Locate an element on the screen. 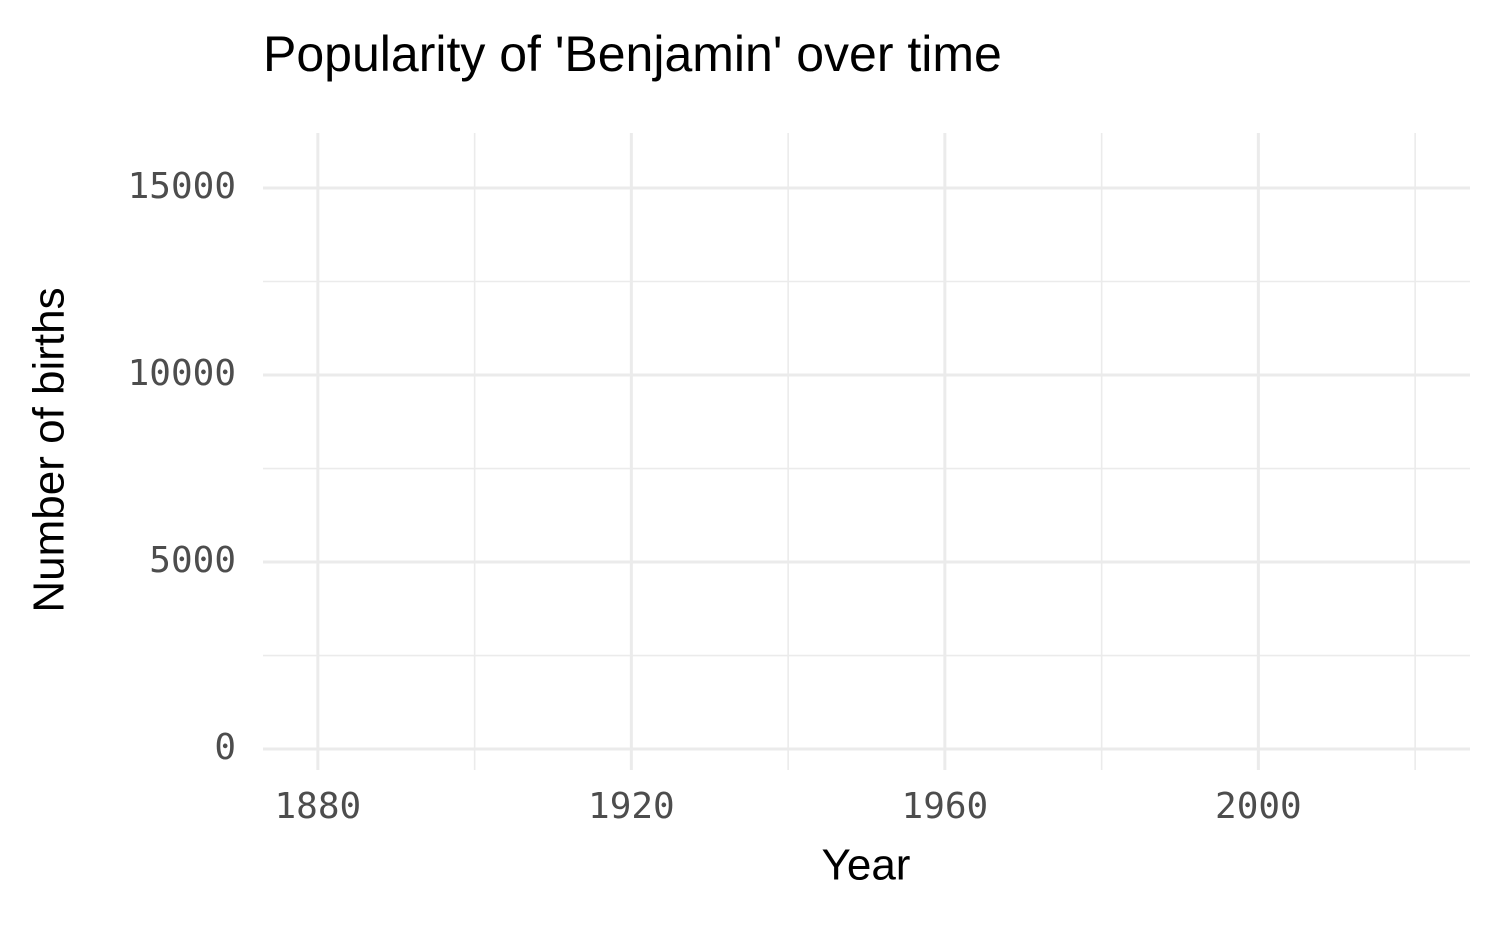 Image resolution: width=1500 pixels, height=927 pixels. y-tick-label: 0 is located at coordinates (225, 747).